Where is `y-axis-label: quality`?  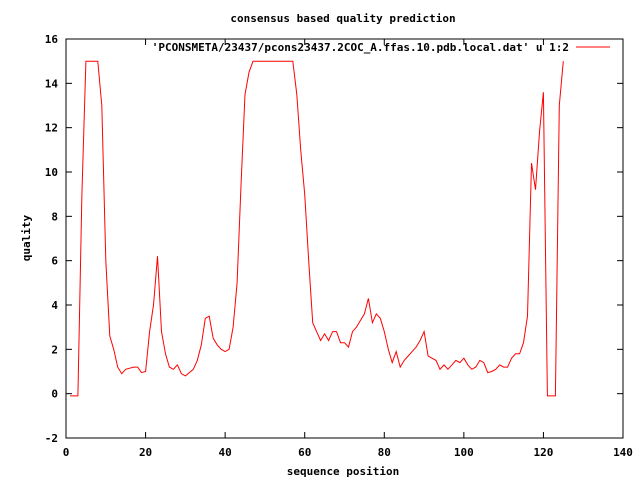
y-axis-label: quality is located at coordinates (26, 237).